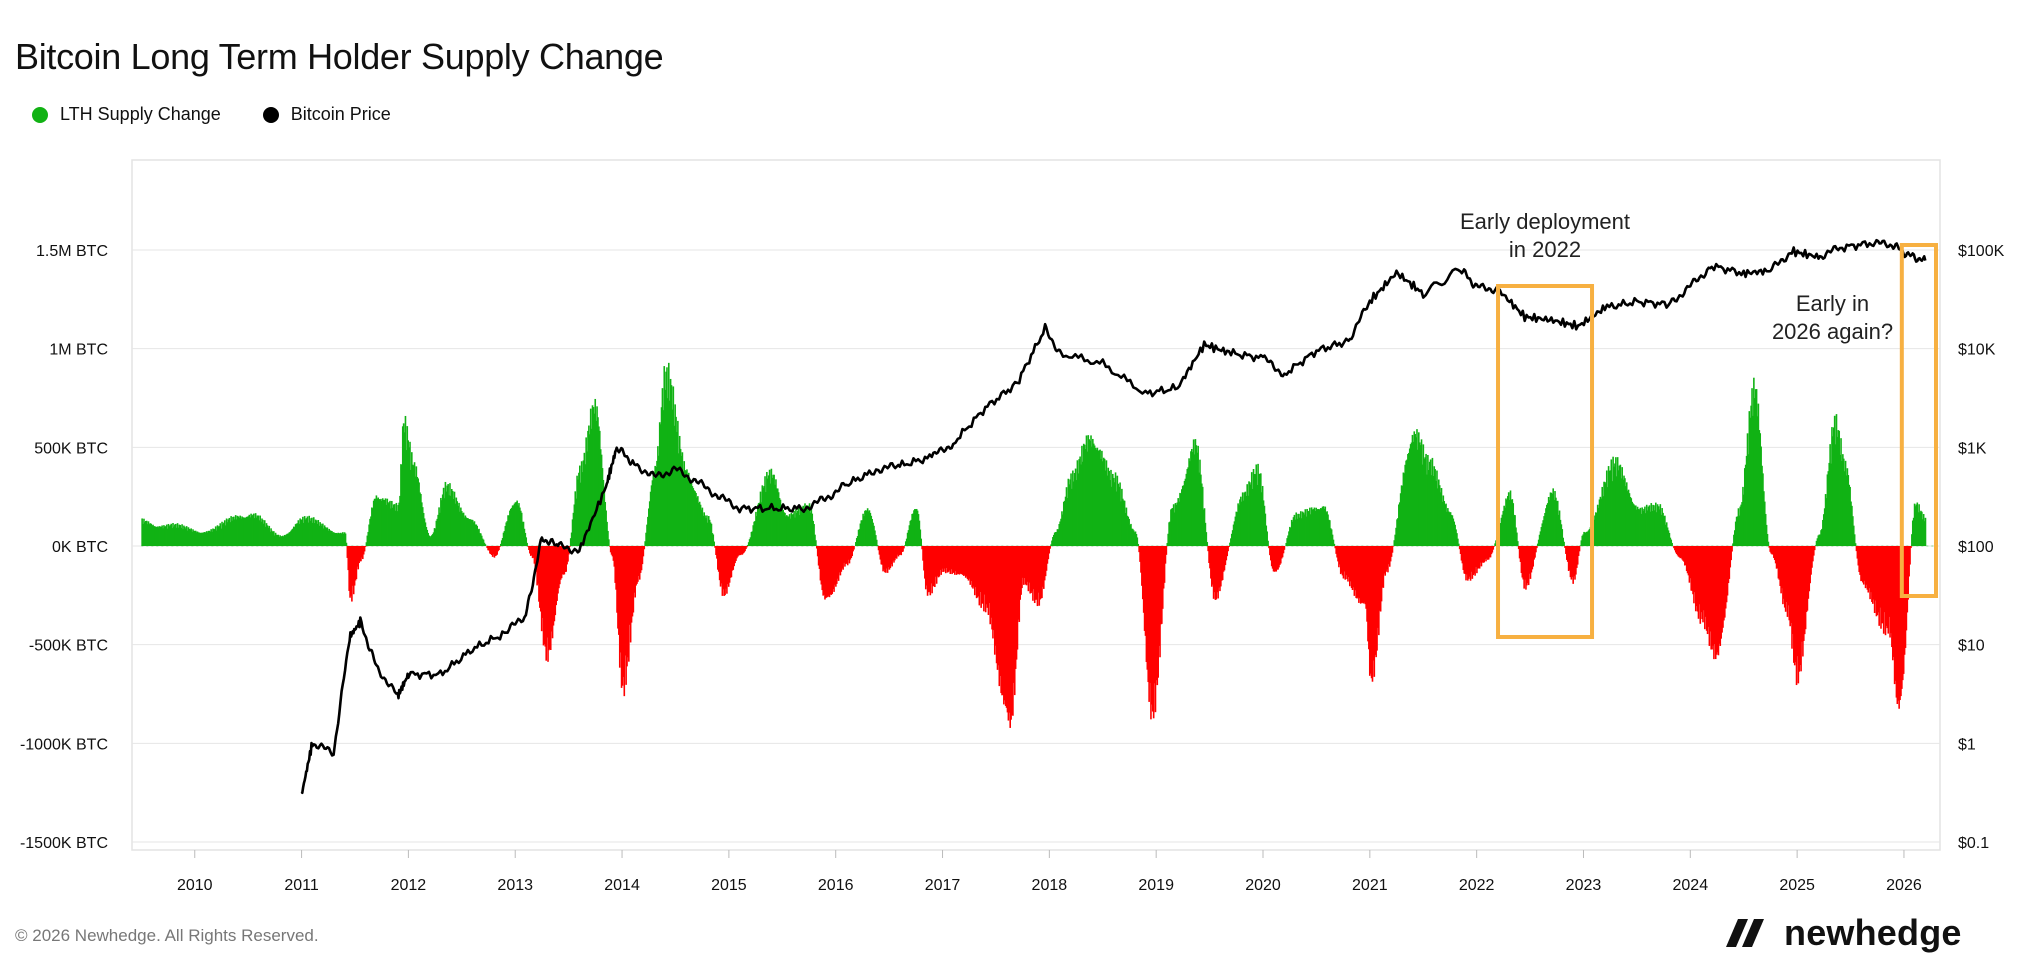 Image resolution: width=2025 pixels, height=975 pixels. I want to click on y-right-tick-label: $100K, so click(1981, 251).